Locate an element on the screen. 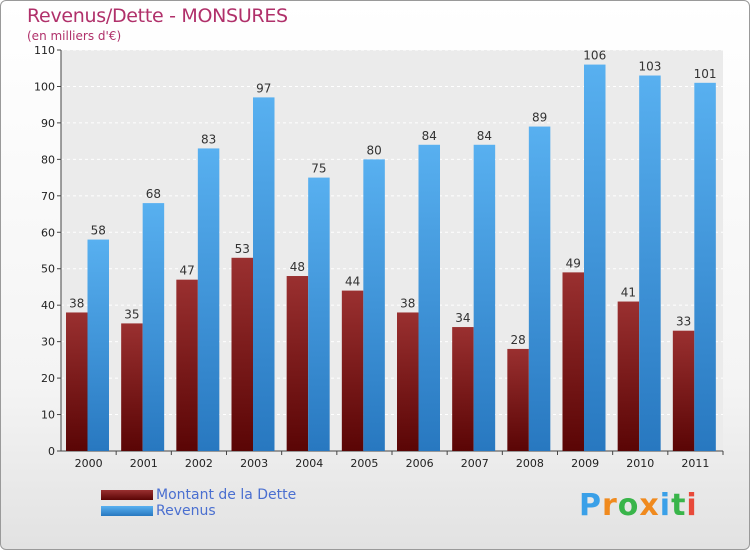 The image size is (750, 550). y-tick-label: 60 is located at coordinates (48, 232).